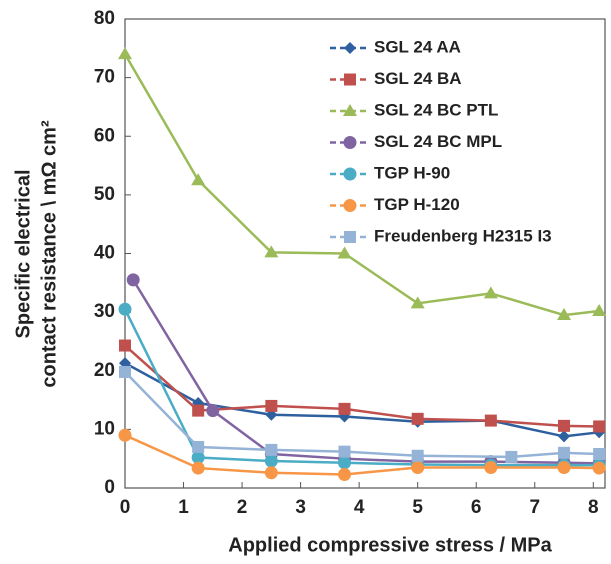 The width and height of the screenshot is (611, 564). I want to click on x-tick-label: 7, so click(534, 507).